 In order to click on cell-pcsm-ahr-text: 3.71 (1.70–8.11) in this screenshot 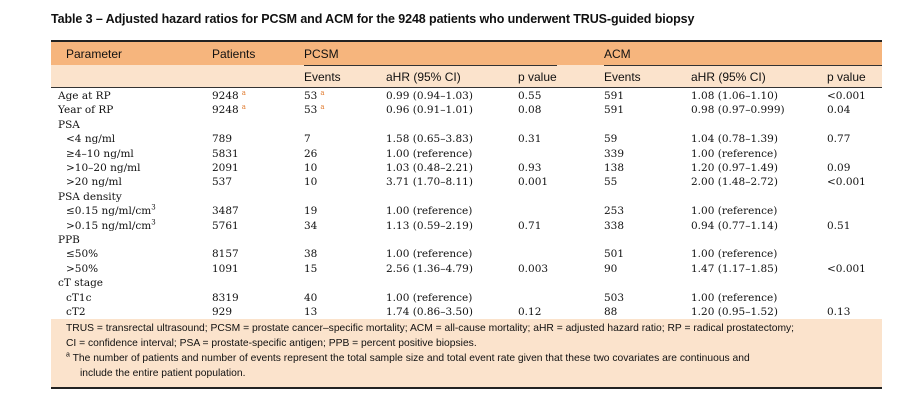, I will do `click(429, 182)`.